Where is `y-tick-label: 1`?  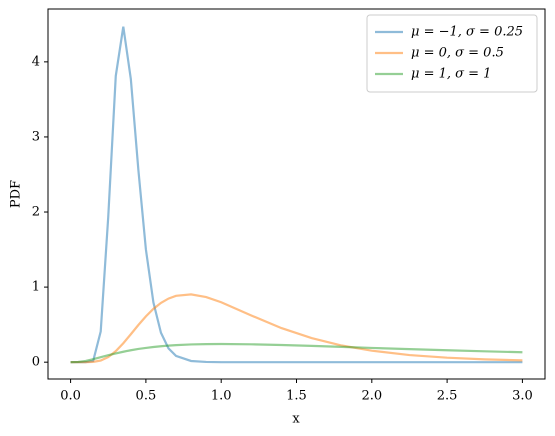
y-tick-label: 1 is located at coordinates (36, 287).